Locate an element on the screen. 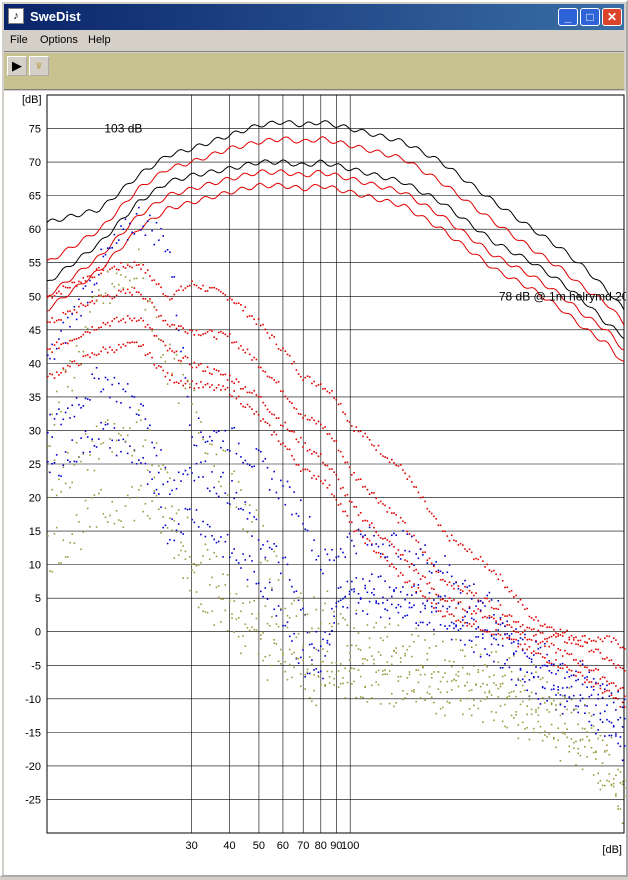 The image size is (628, 880). y-tick-label: 15 is located at coordinates (35, 532).